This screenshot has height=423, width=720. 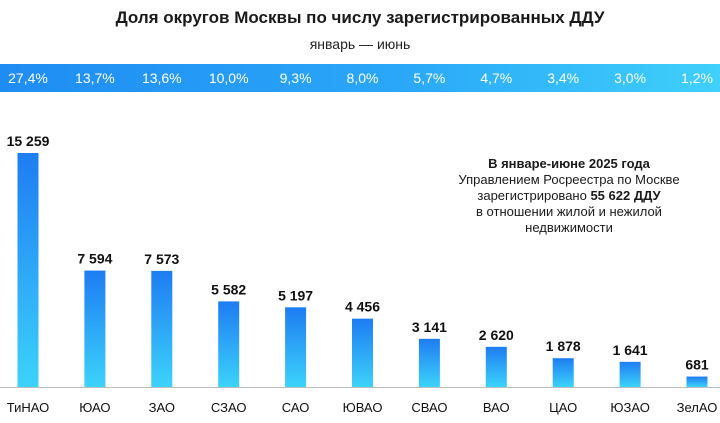 What do you see at coordinates (563, 78) in the screenshot?
I see `share-percent-label: 3,4%` at bounding box center [563, 78].